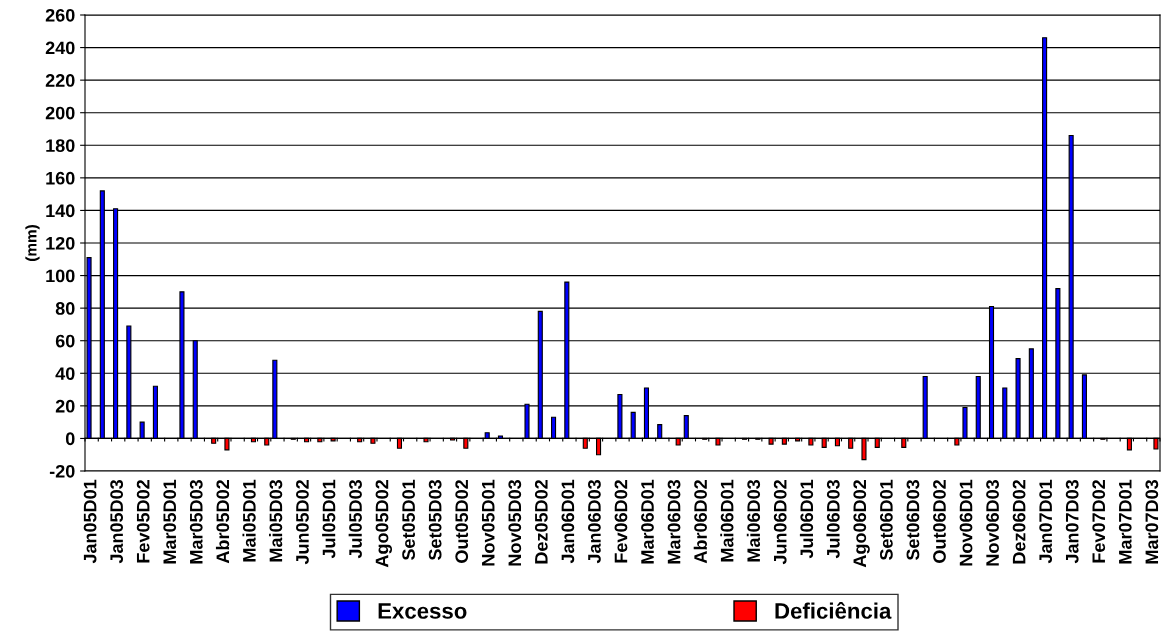 This screenshot has height=641, width=1170. What do you see at coordinates (966, 522) in the screenshot?
I see `x-tick-label: Nov06D01` at bounding box center [966, 522].